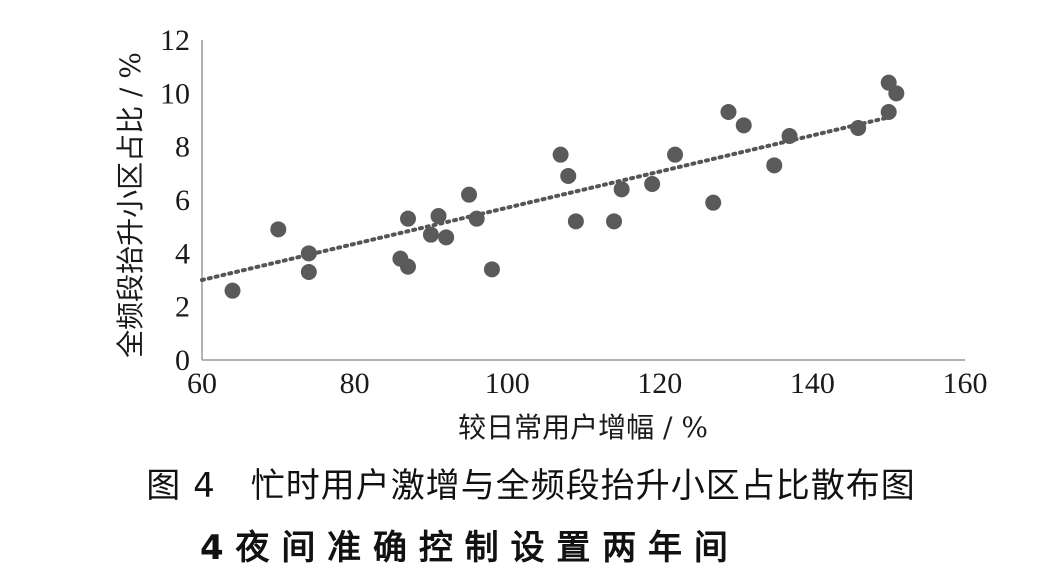 The image size is (1062, 569). Describe the element at coordinates (182, 307) in the screenshot. I see `y-tick-label: 2` at that location.